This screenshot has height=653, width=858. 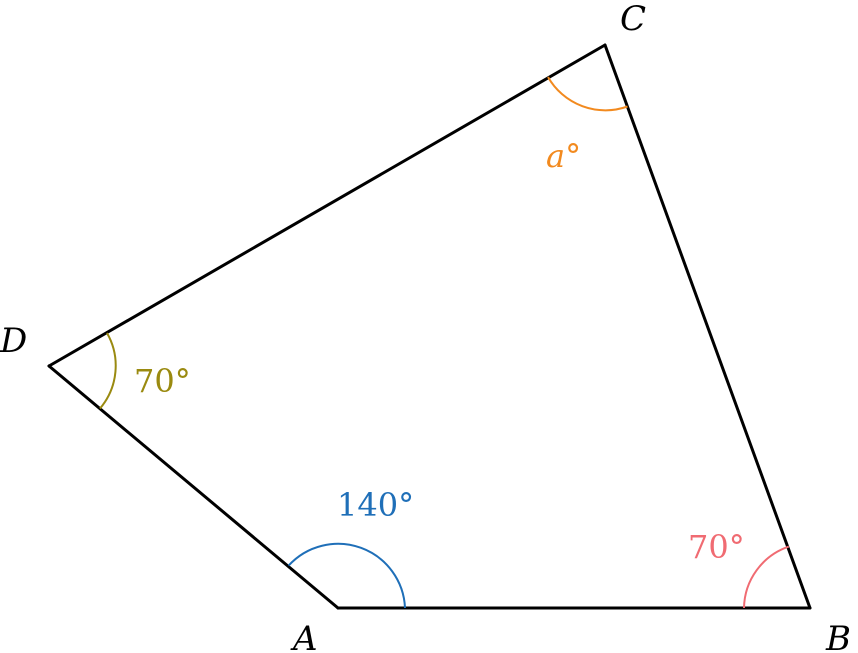 I want to click on angle-arc-c, so click(x=587, y=94).